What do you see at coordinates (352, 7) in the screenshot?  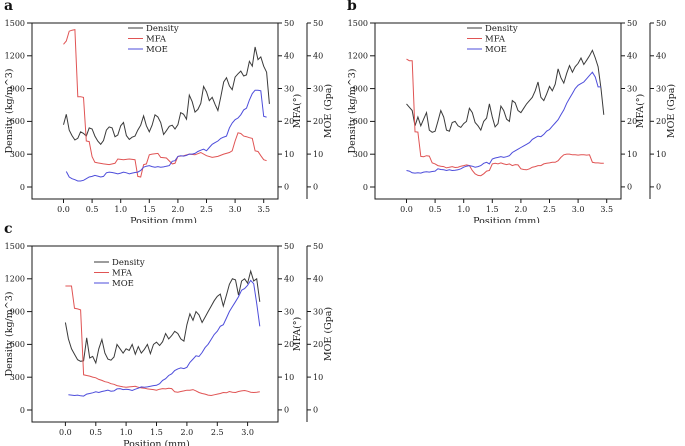 I see `panel-letter-b: b` at bounding box center [352, 7].